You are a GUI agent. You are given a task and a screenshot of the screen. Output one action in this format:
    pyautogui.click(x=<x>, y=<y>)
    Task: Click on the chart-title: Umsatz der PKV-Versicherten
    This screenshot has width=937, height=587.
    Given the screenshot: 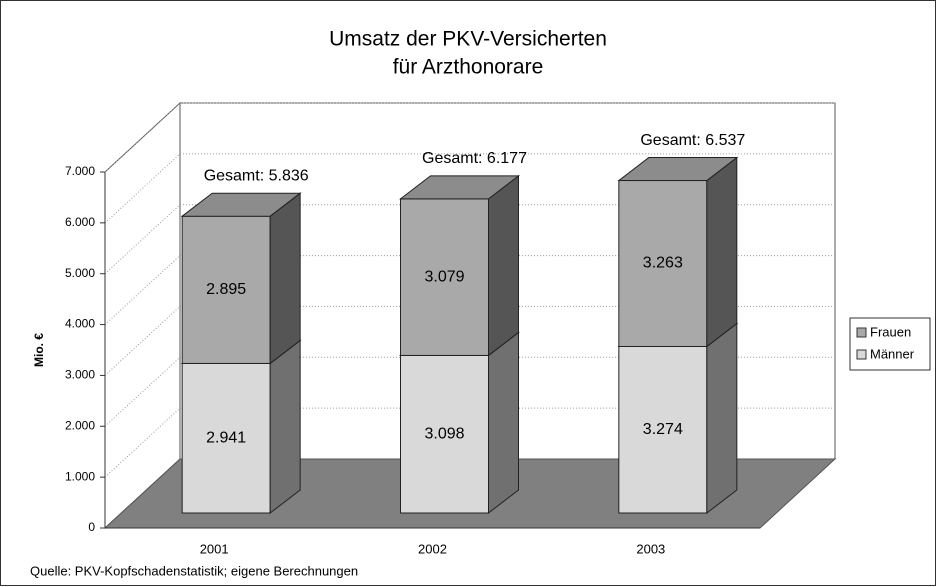 What is the action you would take?
    pyautogui.click(x=468, y=39)
    